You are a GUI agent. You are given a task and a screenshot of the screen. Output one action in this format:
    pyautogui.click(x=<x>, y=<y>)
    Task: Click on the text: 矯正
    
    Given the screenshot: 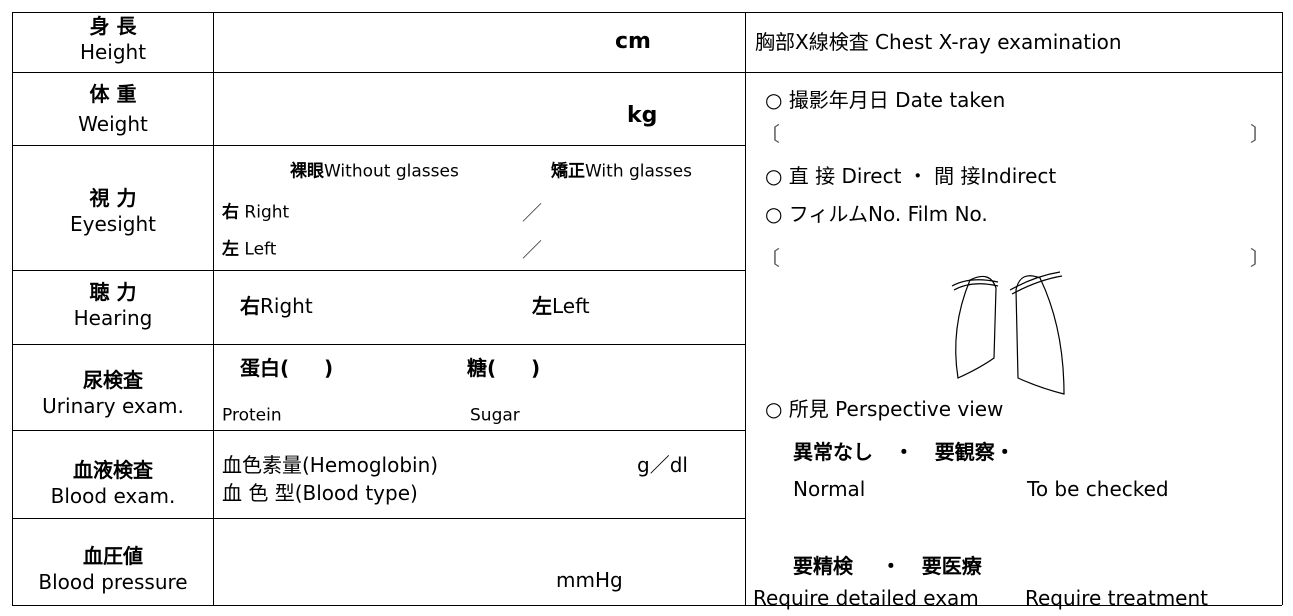 What is the action you would take?
    pyautogui.click(x=568, y=171)
    